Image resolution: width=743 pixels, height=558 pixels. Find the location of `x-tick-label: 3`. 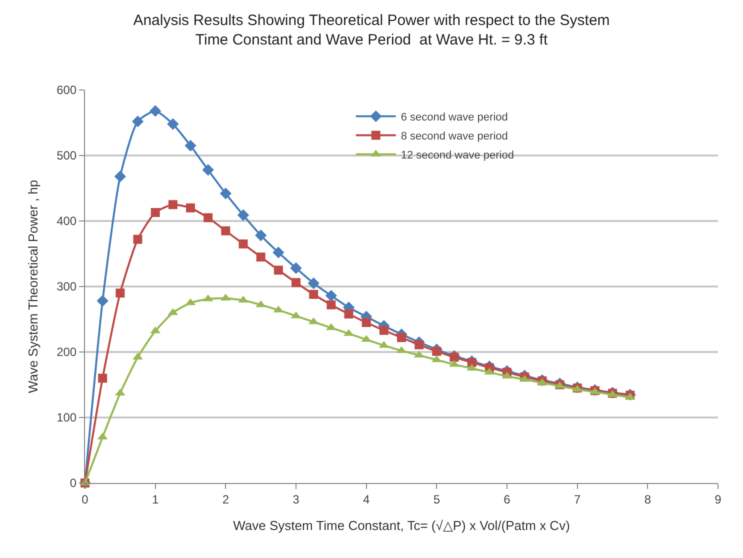

x-tick-label: 3 is located at coordinates (296, 499).